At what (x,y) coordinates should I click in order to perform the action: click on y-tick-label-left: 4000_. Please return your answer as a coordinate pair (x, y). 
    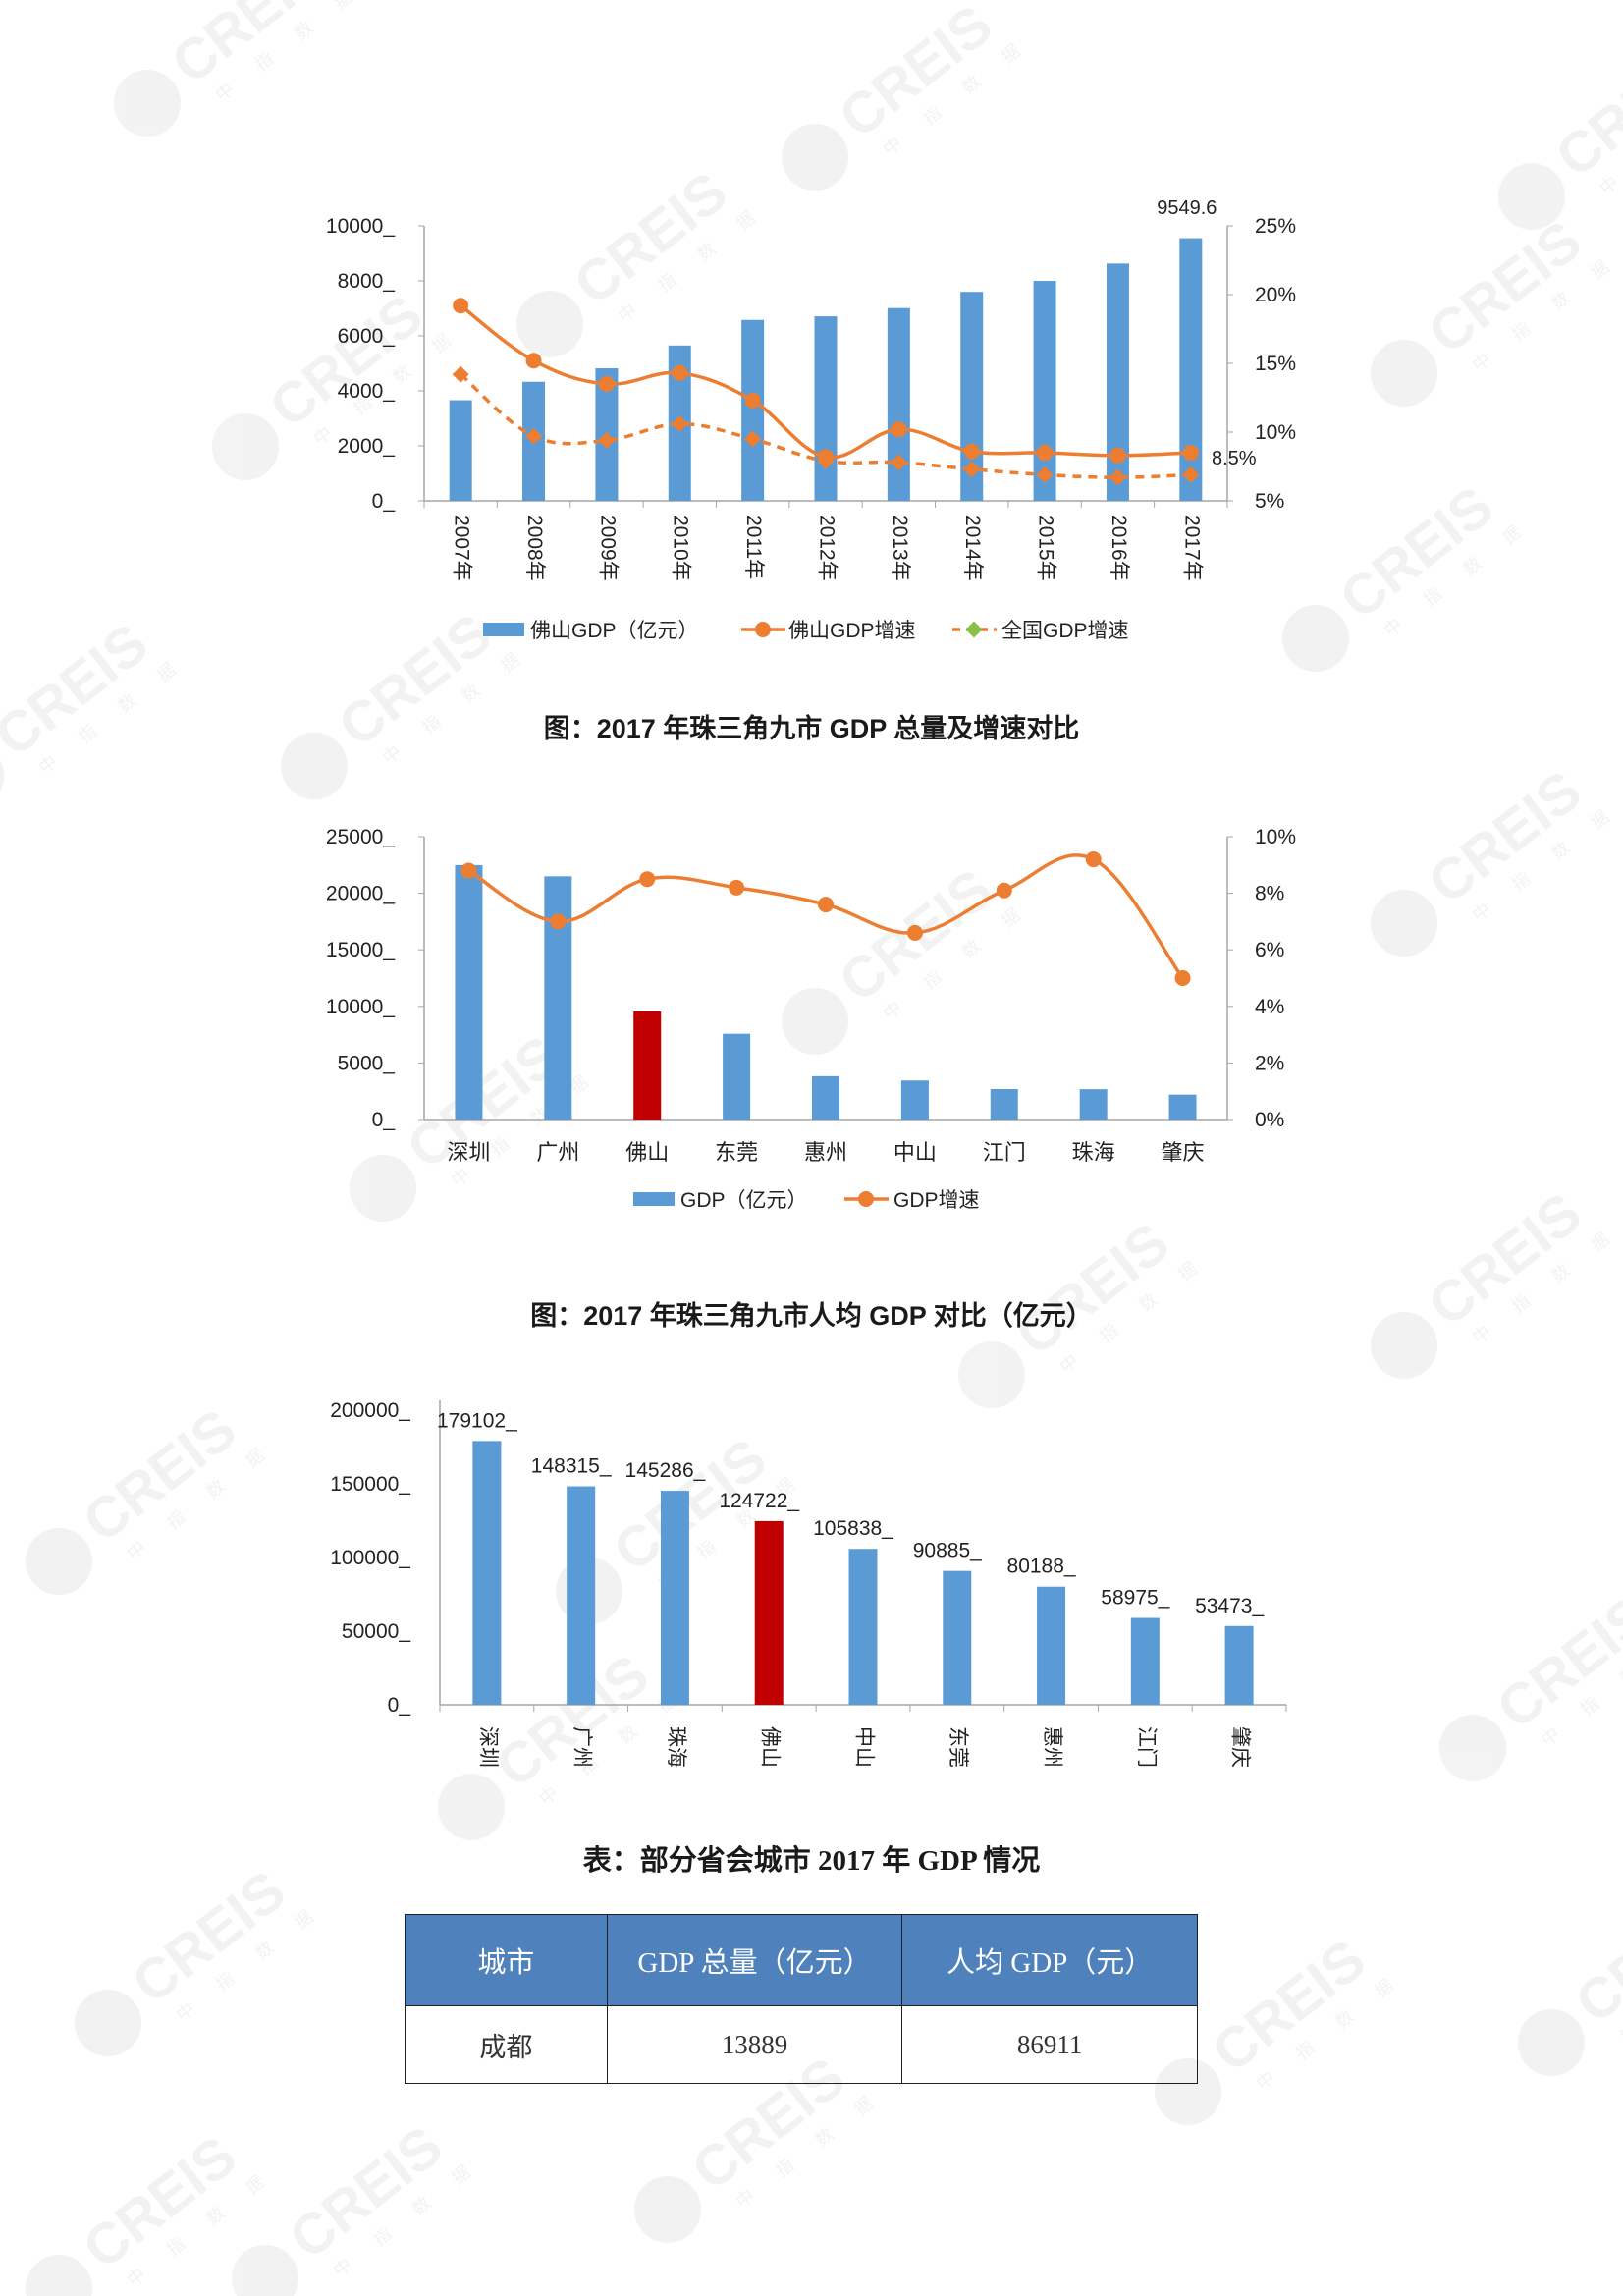
    Looking at the image, I should click on (367, 391).